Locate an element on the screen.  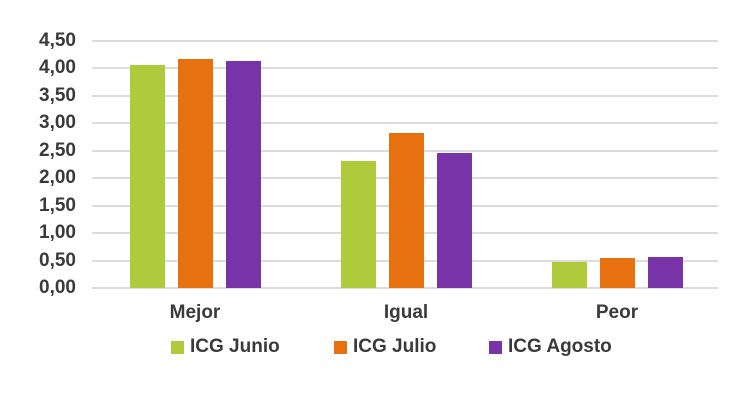
y-tick-label: 1,50 is located at coordinates (57, 205).